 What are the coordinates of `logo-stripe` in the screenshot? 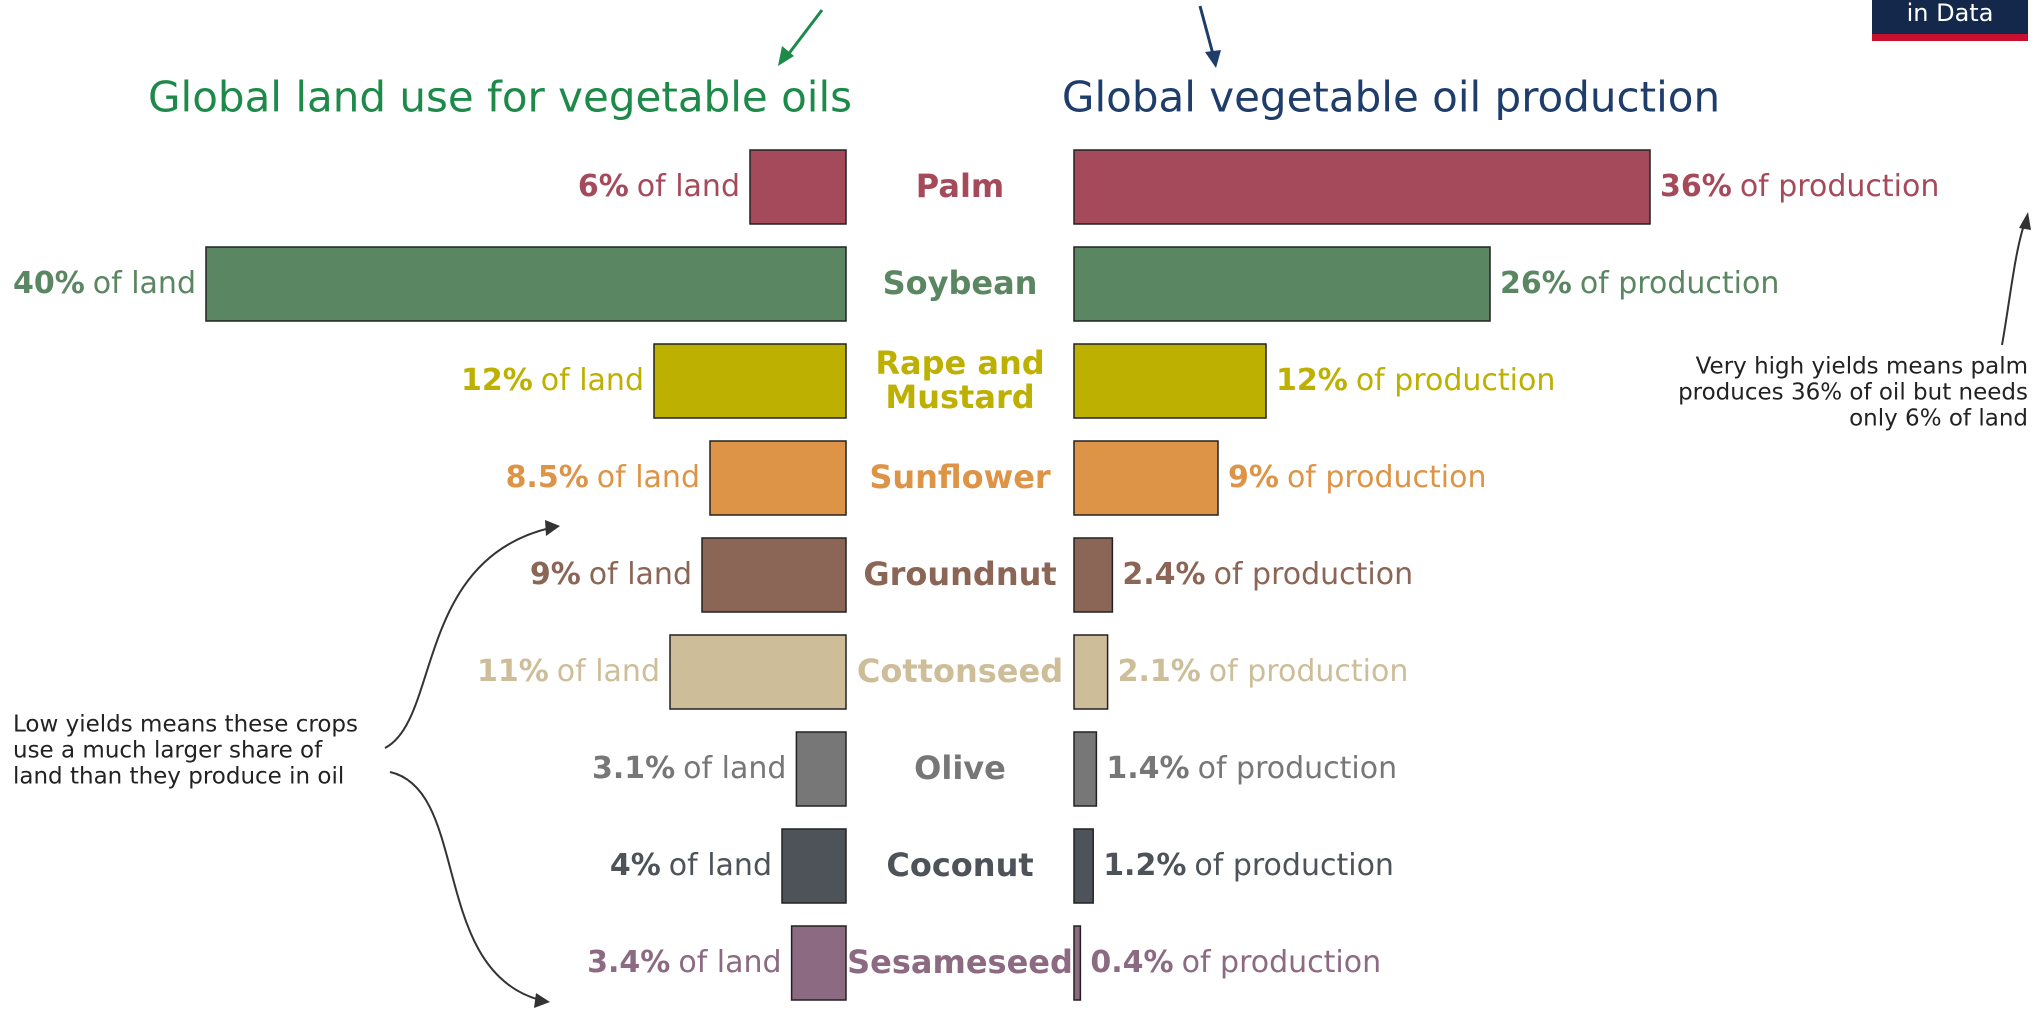 It's located at (1950, 37).